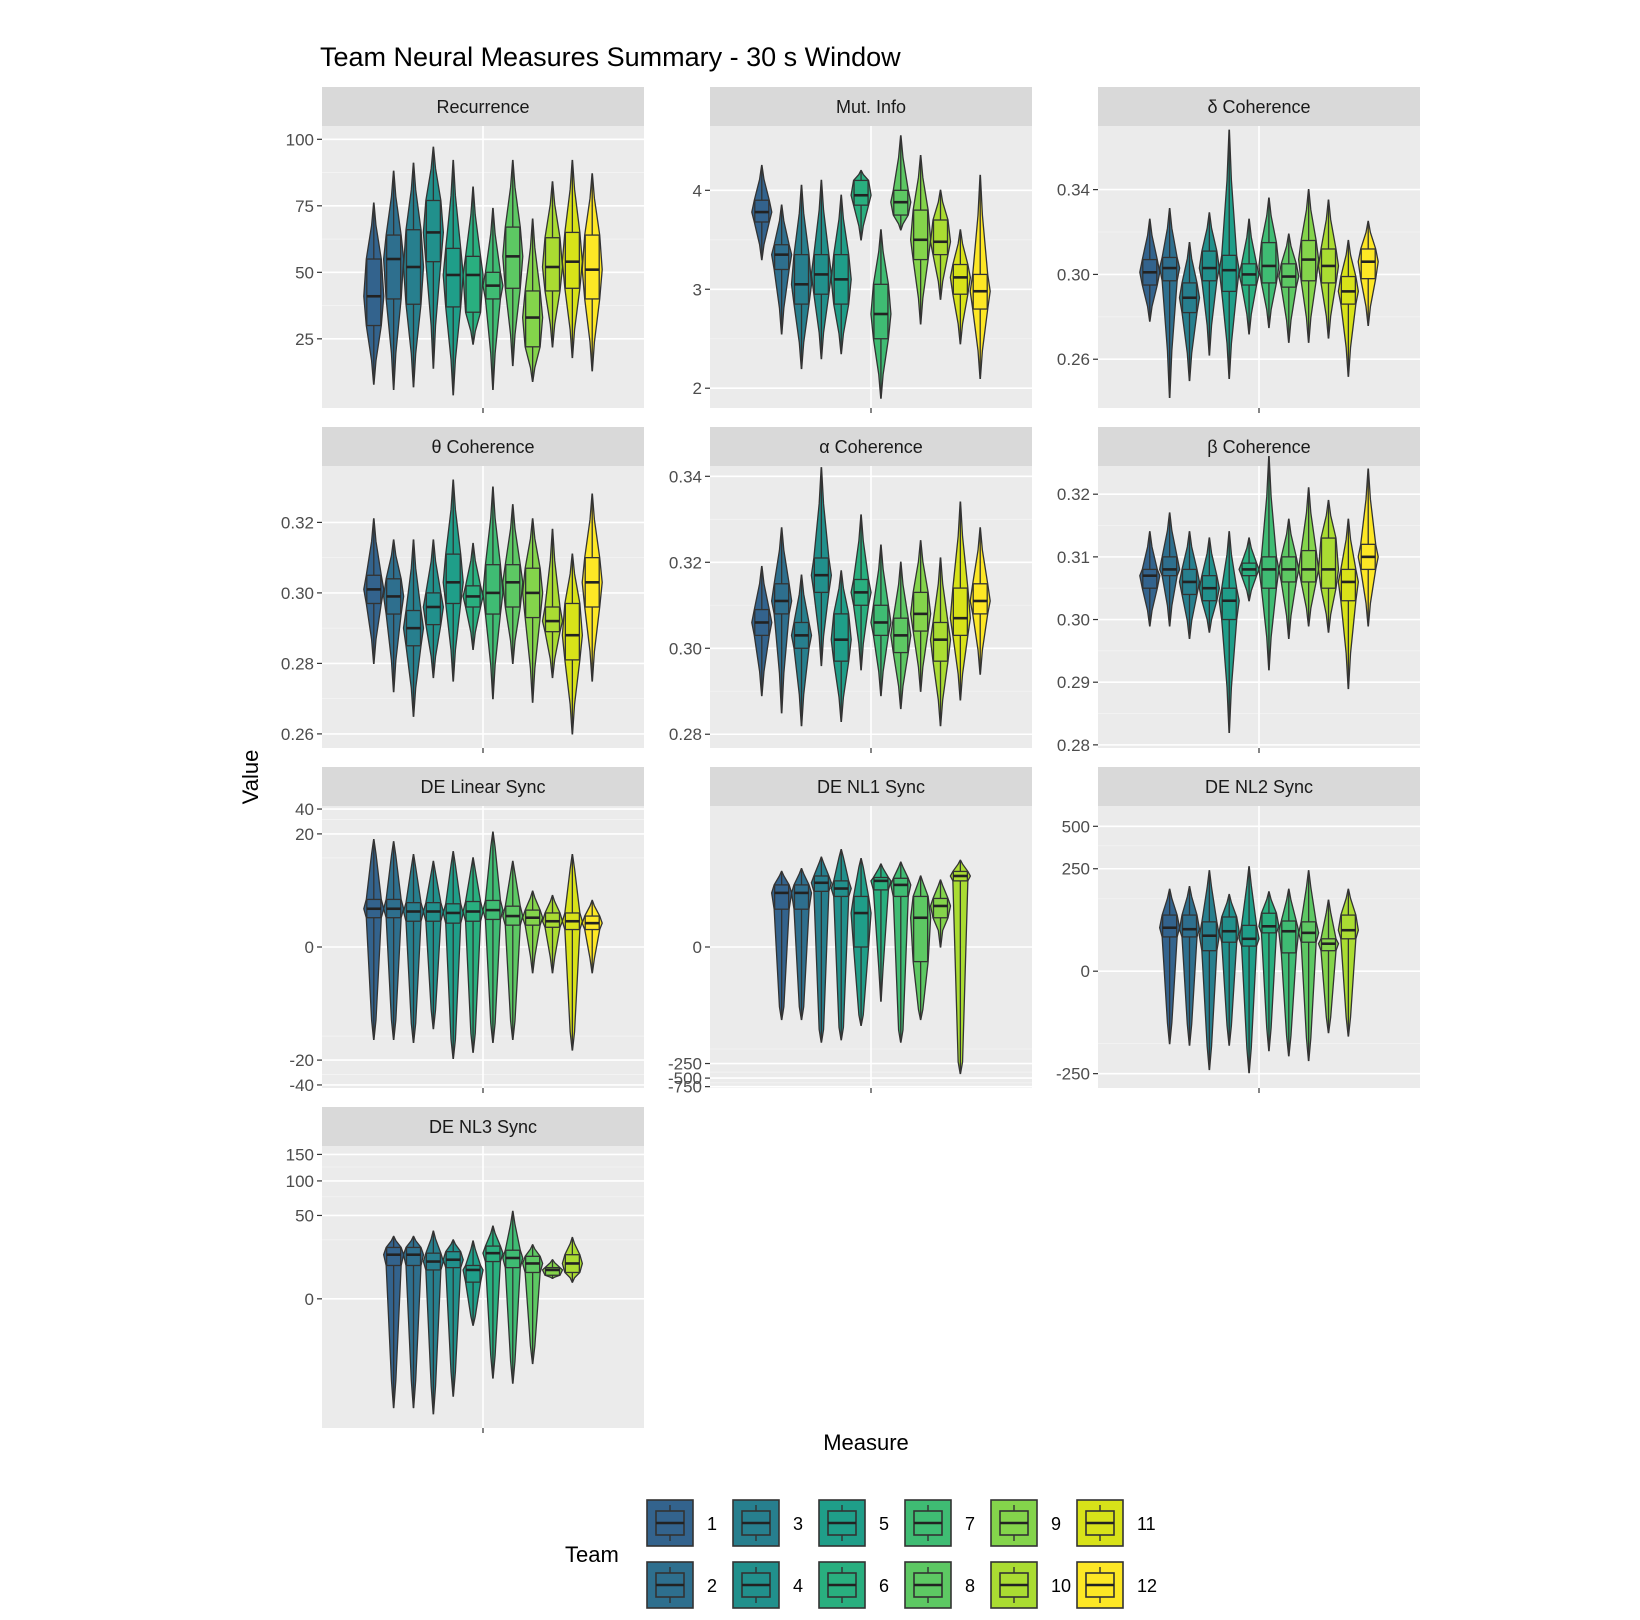  What do you see at coordinates (798, 1586) in the screenshot?
I see `legend-label: 4` at bounding box center [798, 1586].